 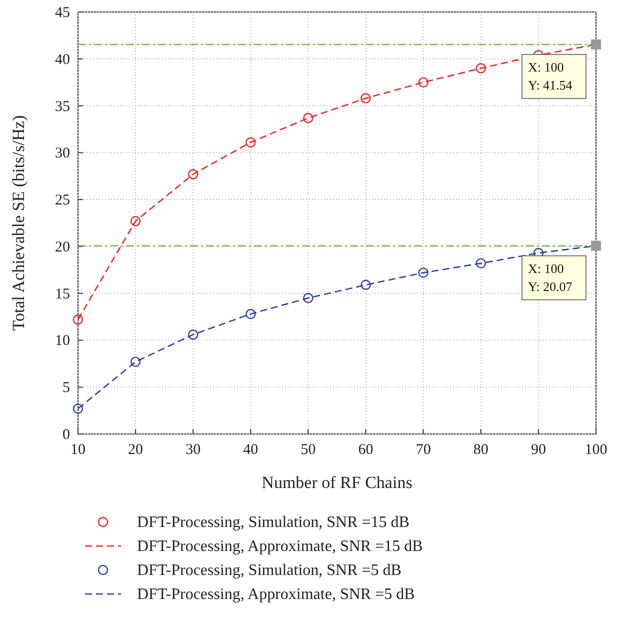 What do you see at coordinates (596, 450) in the screenshot?
I see `x-tick-label: 100` at bounding box center [596, 450].